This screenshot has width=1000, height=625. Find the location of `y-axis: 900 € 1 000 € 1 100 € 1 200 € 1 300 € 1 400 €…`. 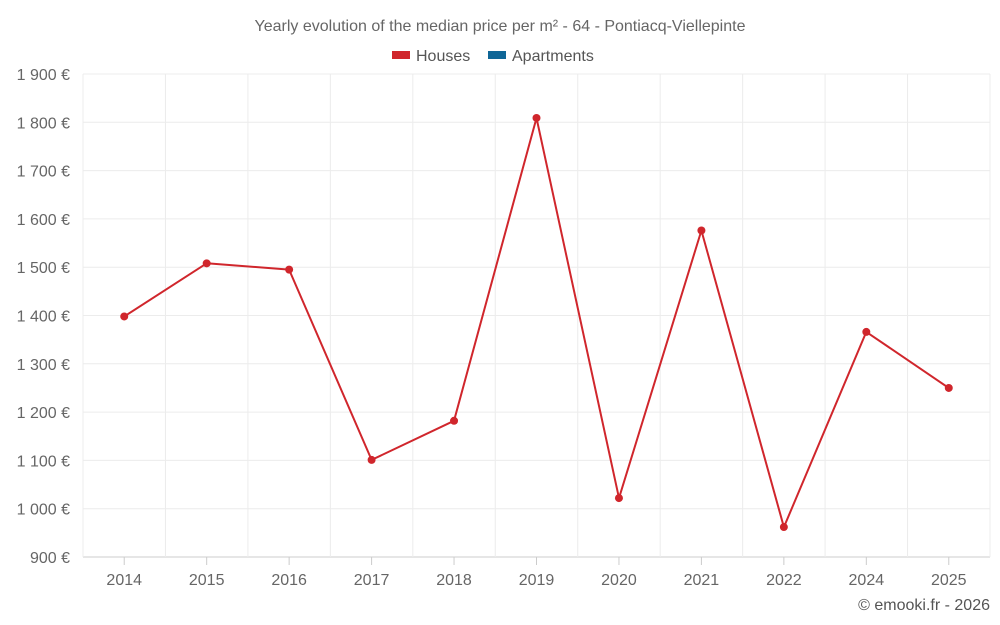

y-axis: 900 € 1 000 € 1 100 € 1 200 € 1 300 € 1 400 €… is located at coordinates (43, 317).